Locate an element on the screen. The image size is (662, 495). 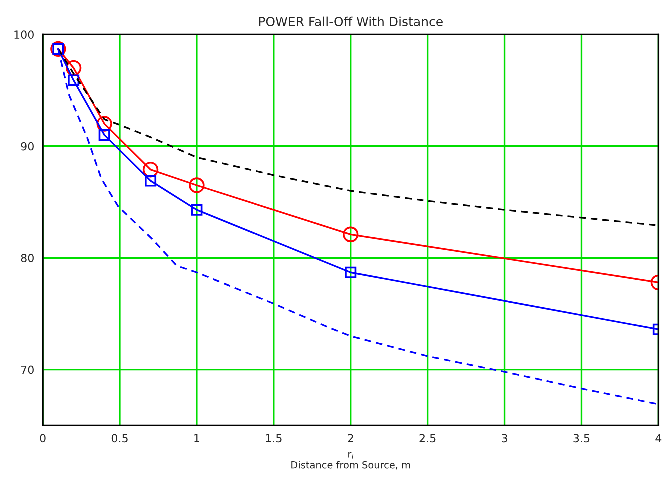
x-tick-label: 0 is located at coordinates (43, 438).